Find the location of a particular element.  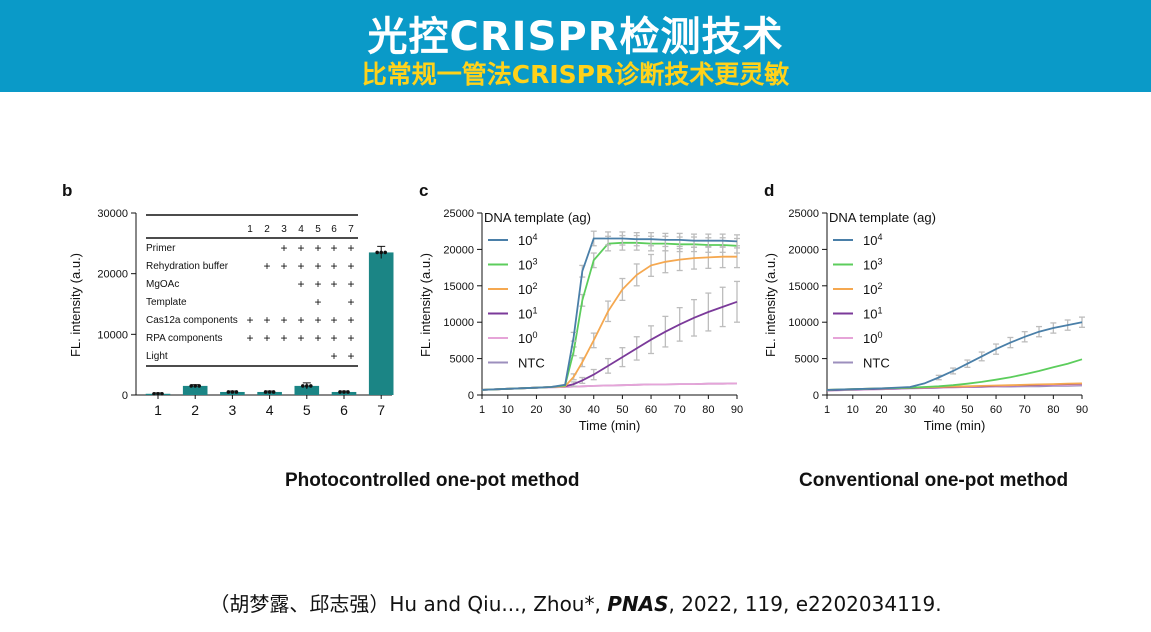

panel-label-b: b is located at coordinates (67, 190).